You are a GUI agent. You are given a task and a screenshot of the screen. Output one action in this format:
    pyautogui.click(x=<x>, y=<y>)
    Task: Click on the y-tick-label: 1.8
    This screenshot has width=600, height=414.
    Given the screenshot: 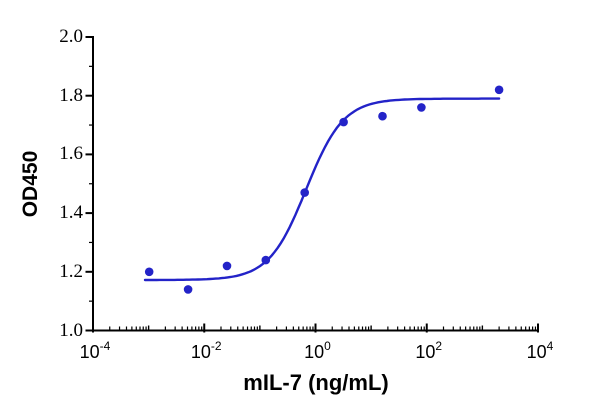 What is the action you would take?
    pyautogui.click(x=71, y=95)
    